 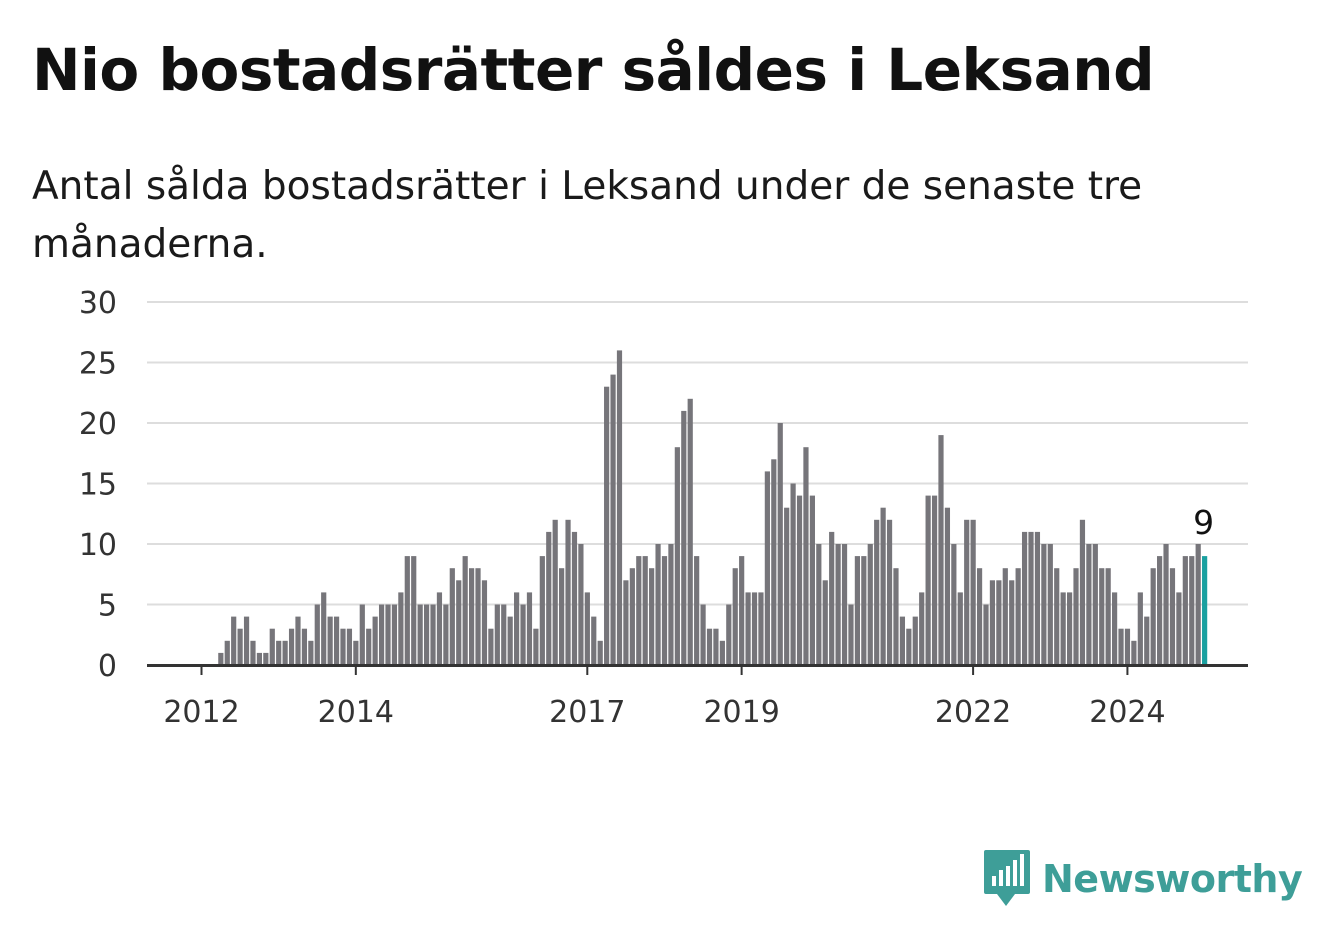 What do you see at coordinates (201, 712) in the screenshot?
I see `x-tick-label: 2012` at bounding box center [201, 712].